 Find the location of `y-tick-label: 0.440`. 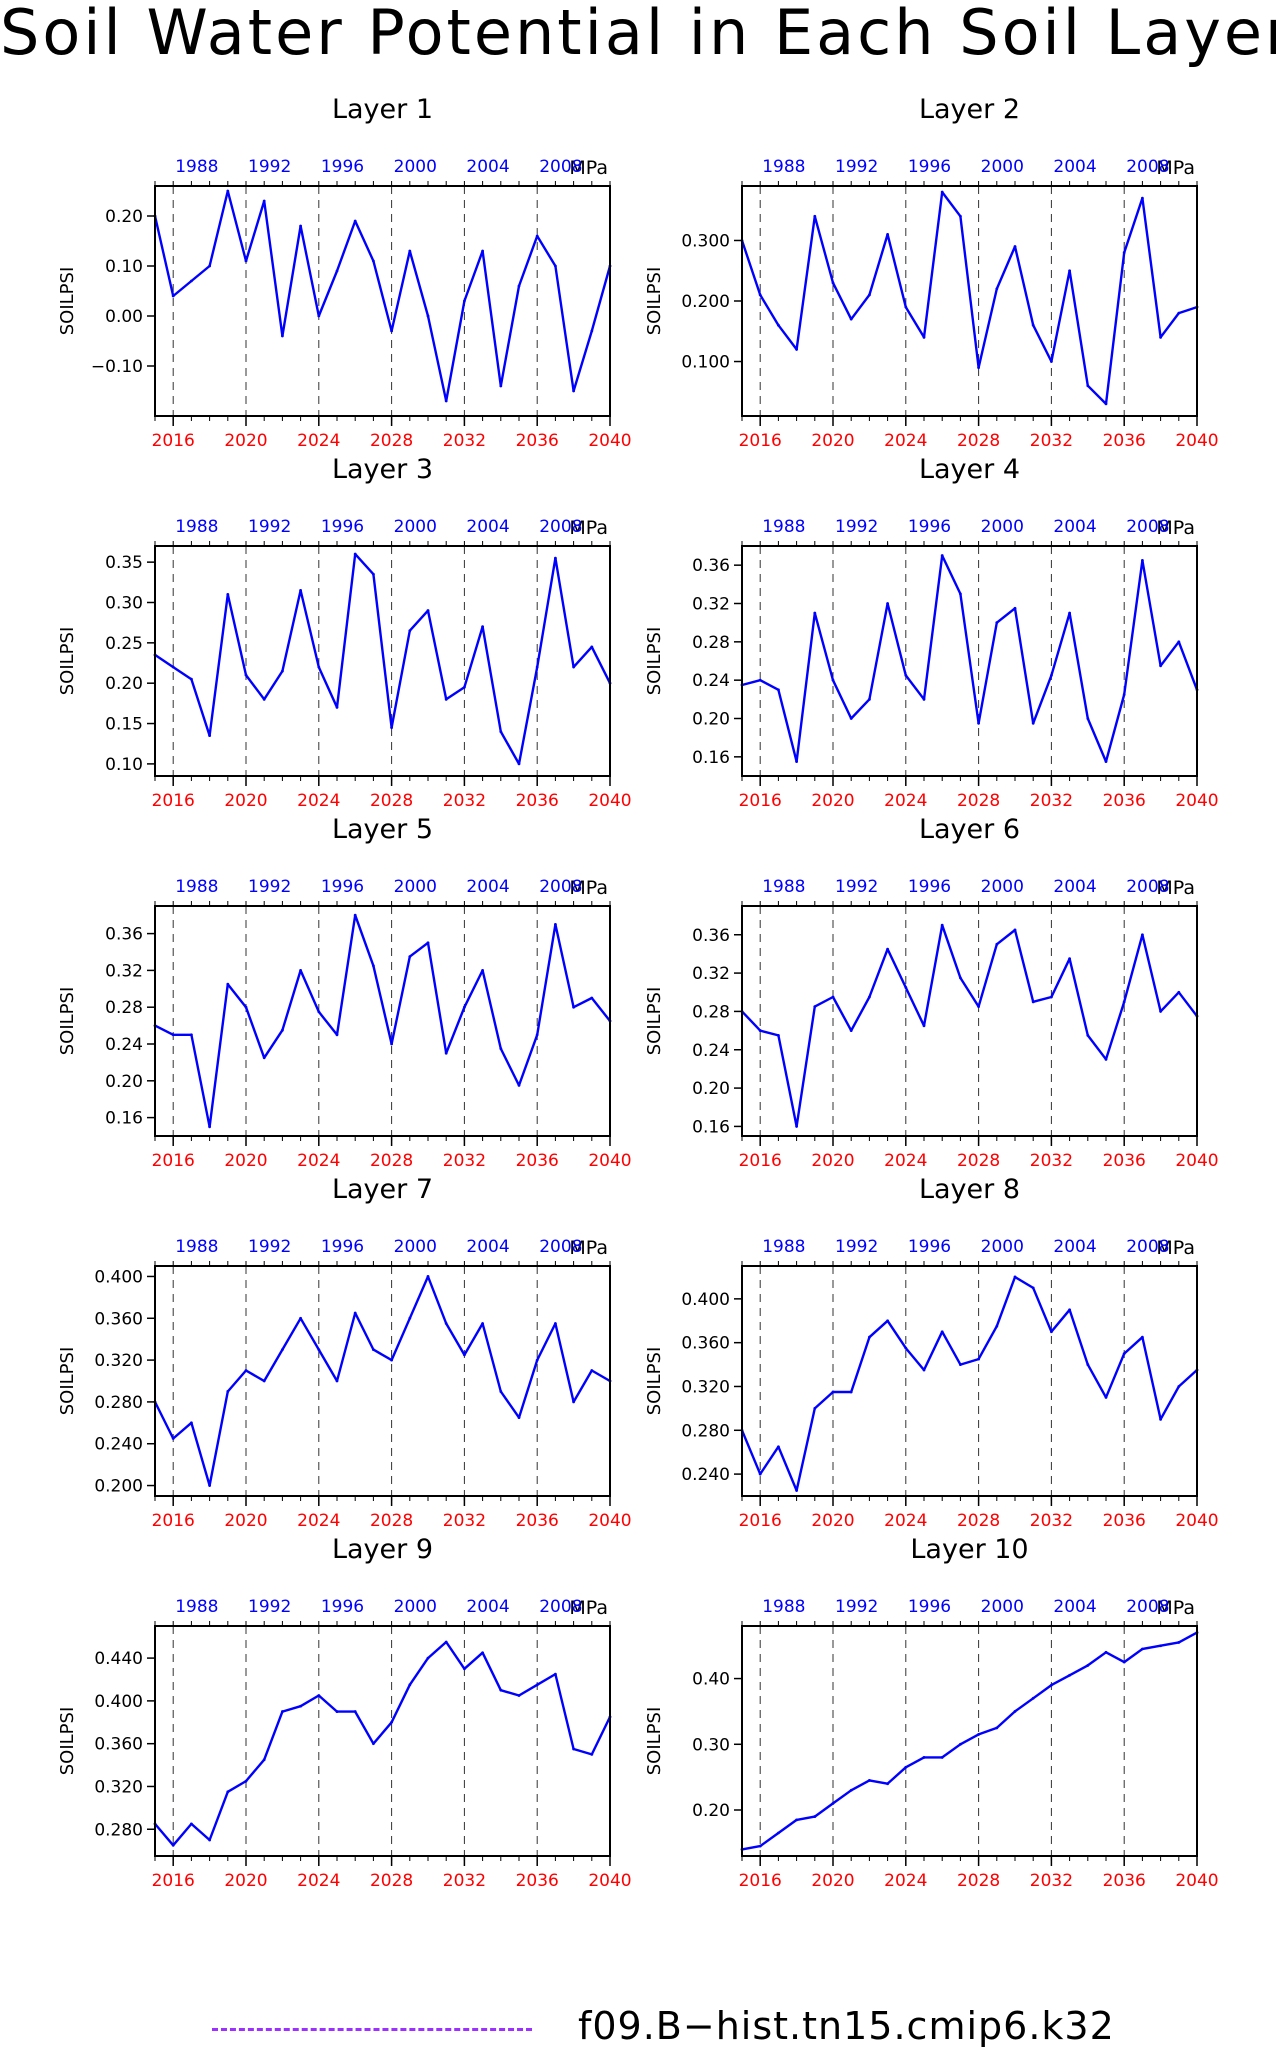

y-tick-label: 0.440 is located at coordinates (118, 1659).